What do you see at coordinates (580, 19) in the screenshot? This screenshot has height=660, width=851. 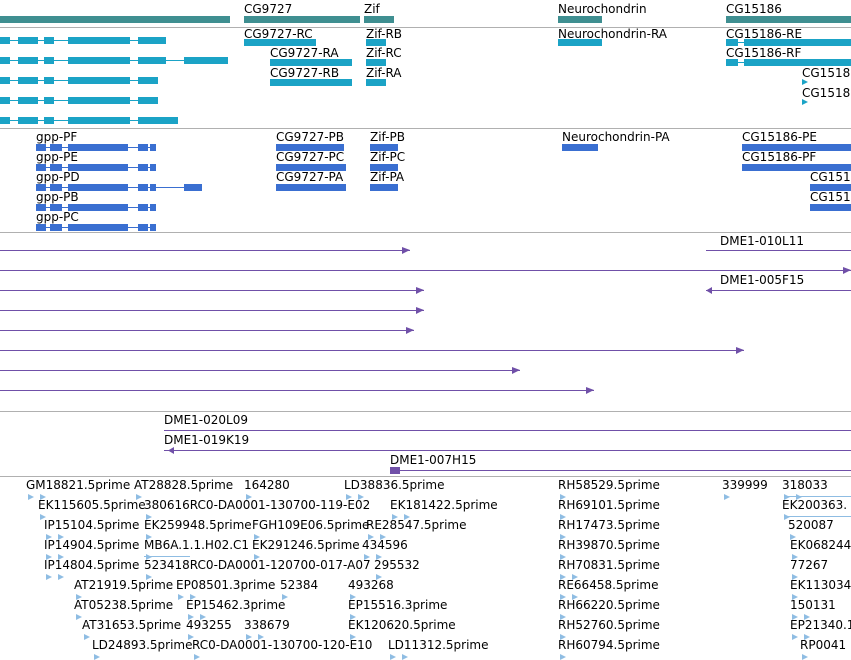 I see `gene-bar-neurochondrin` at bounding box center [580, 19].